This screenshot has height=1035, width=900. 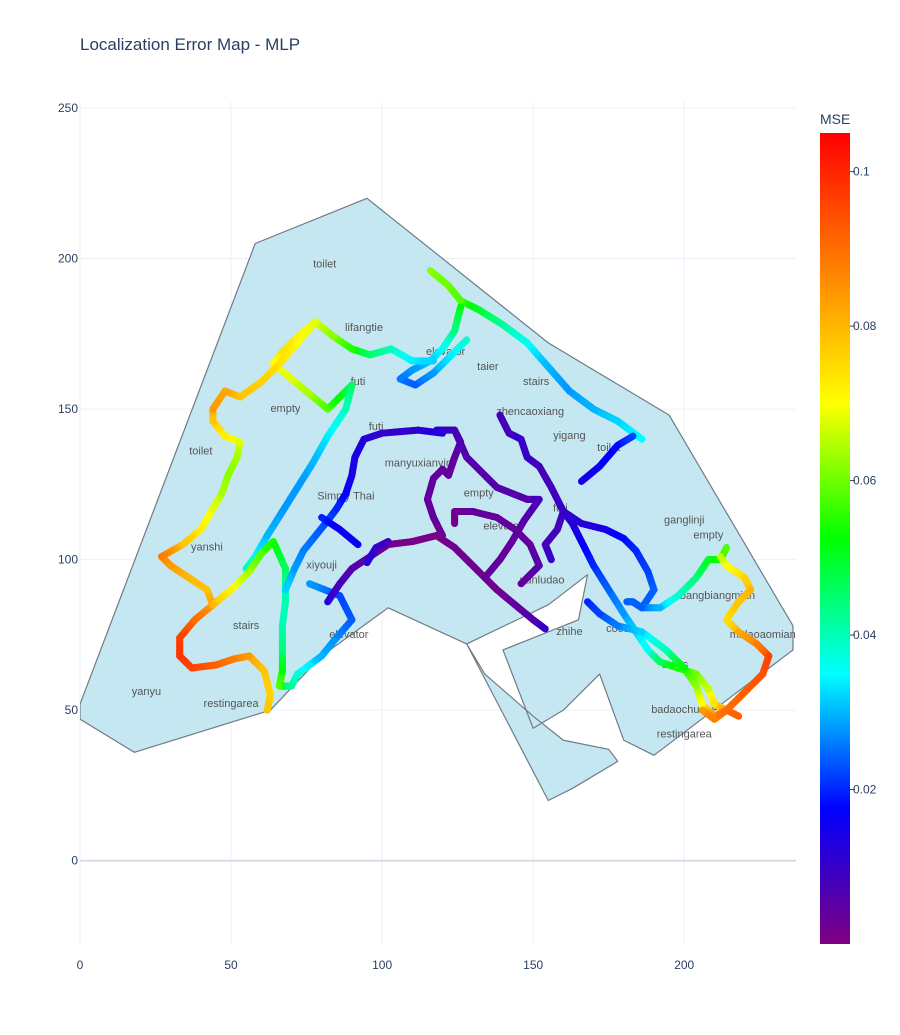 What do you see at coordinates (68, 560) in the screenshot?
I see `y-tick-label: 100` at bounding box center [68, 560].